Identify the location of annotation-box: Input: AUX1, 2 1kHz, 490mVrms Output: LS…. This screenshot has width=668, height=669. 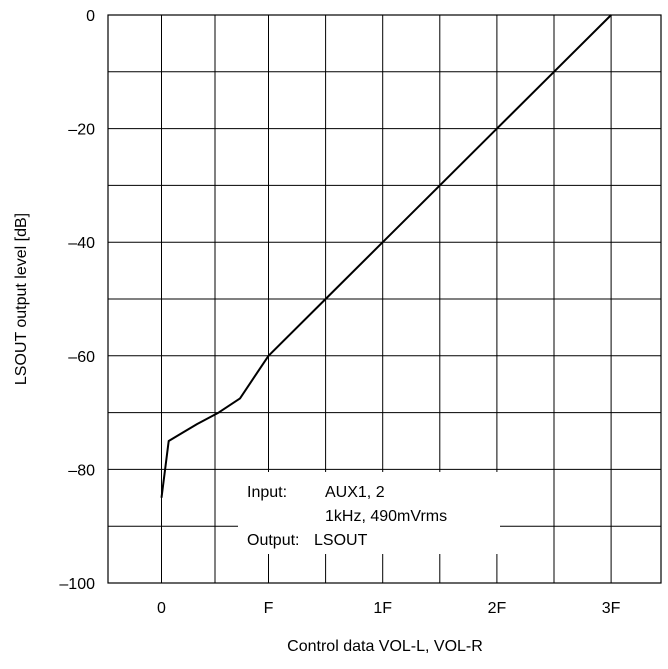
(369, 513).